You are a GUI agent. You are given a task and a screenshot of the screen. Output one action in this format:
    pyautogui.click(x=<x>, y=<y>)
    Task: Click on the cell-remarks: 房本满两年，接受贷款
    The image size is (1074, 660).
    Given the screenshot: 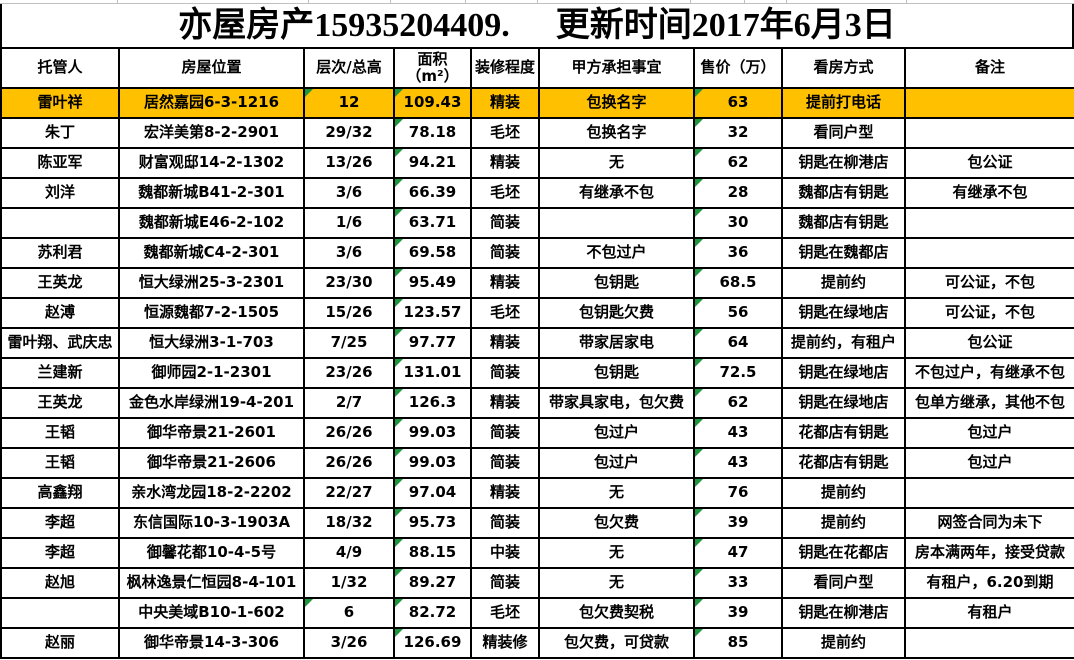 What is the action you would take?
    pyautogui.click(x=989, y=553)
    